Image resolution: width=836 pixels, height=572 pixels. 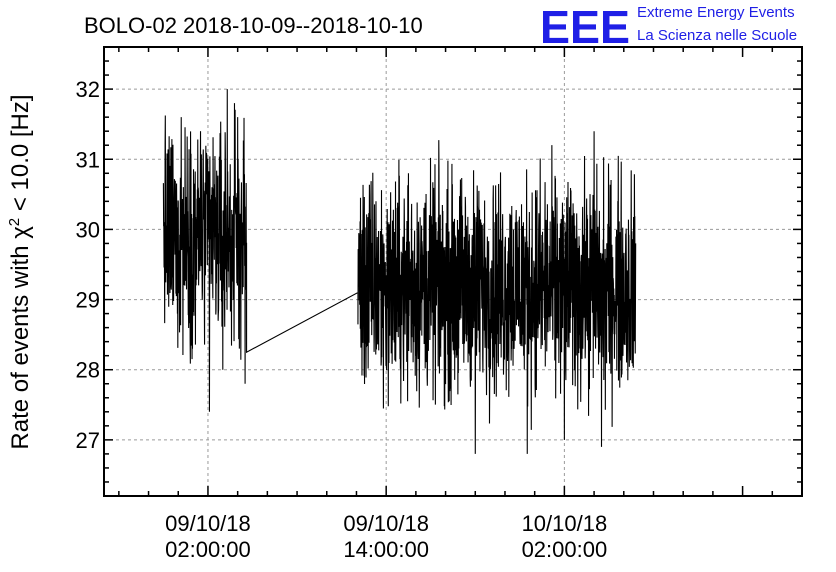 I want to click on y-tick-label: 31, so click(x=88, y=159).